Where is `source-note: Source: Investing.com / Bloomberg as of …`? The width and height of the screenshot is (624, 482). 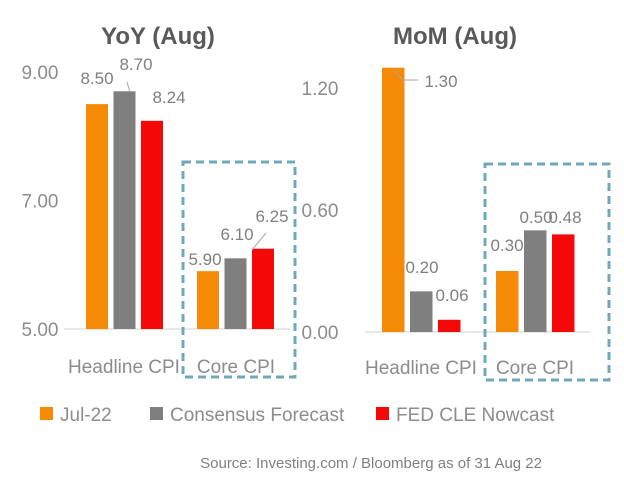 source-note: Source: Investing.com / Bloomberg as of … is located at coordinates (371, 463).